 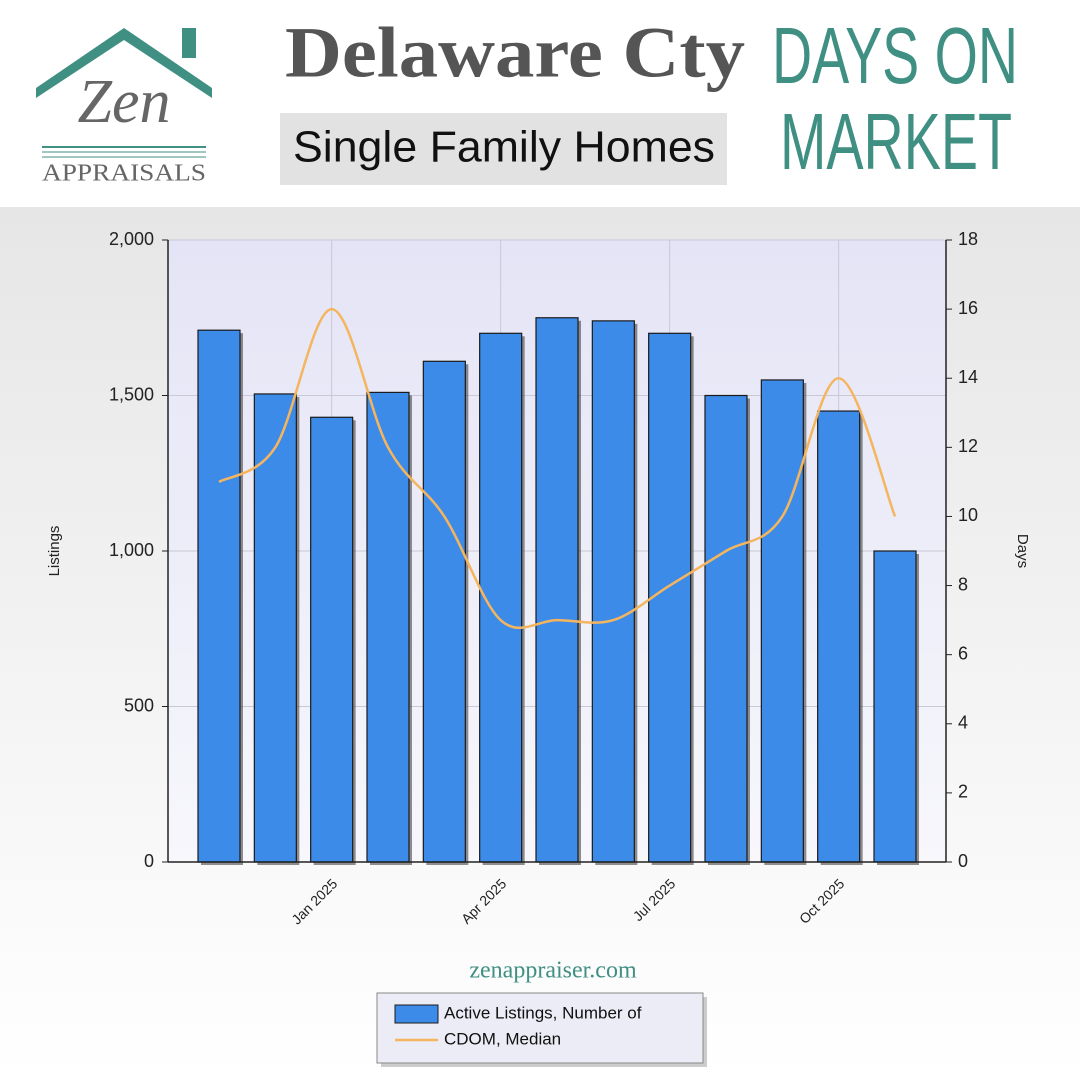 What do you see at coordinates (968, 308) in the screenshot?
I see `y2-tick-label: 16` at bounding box center [968, 308].